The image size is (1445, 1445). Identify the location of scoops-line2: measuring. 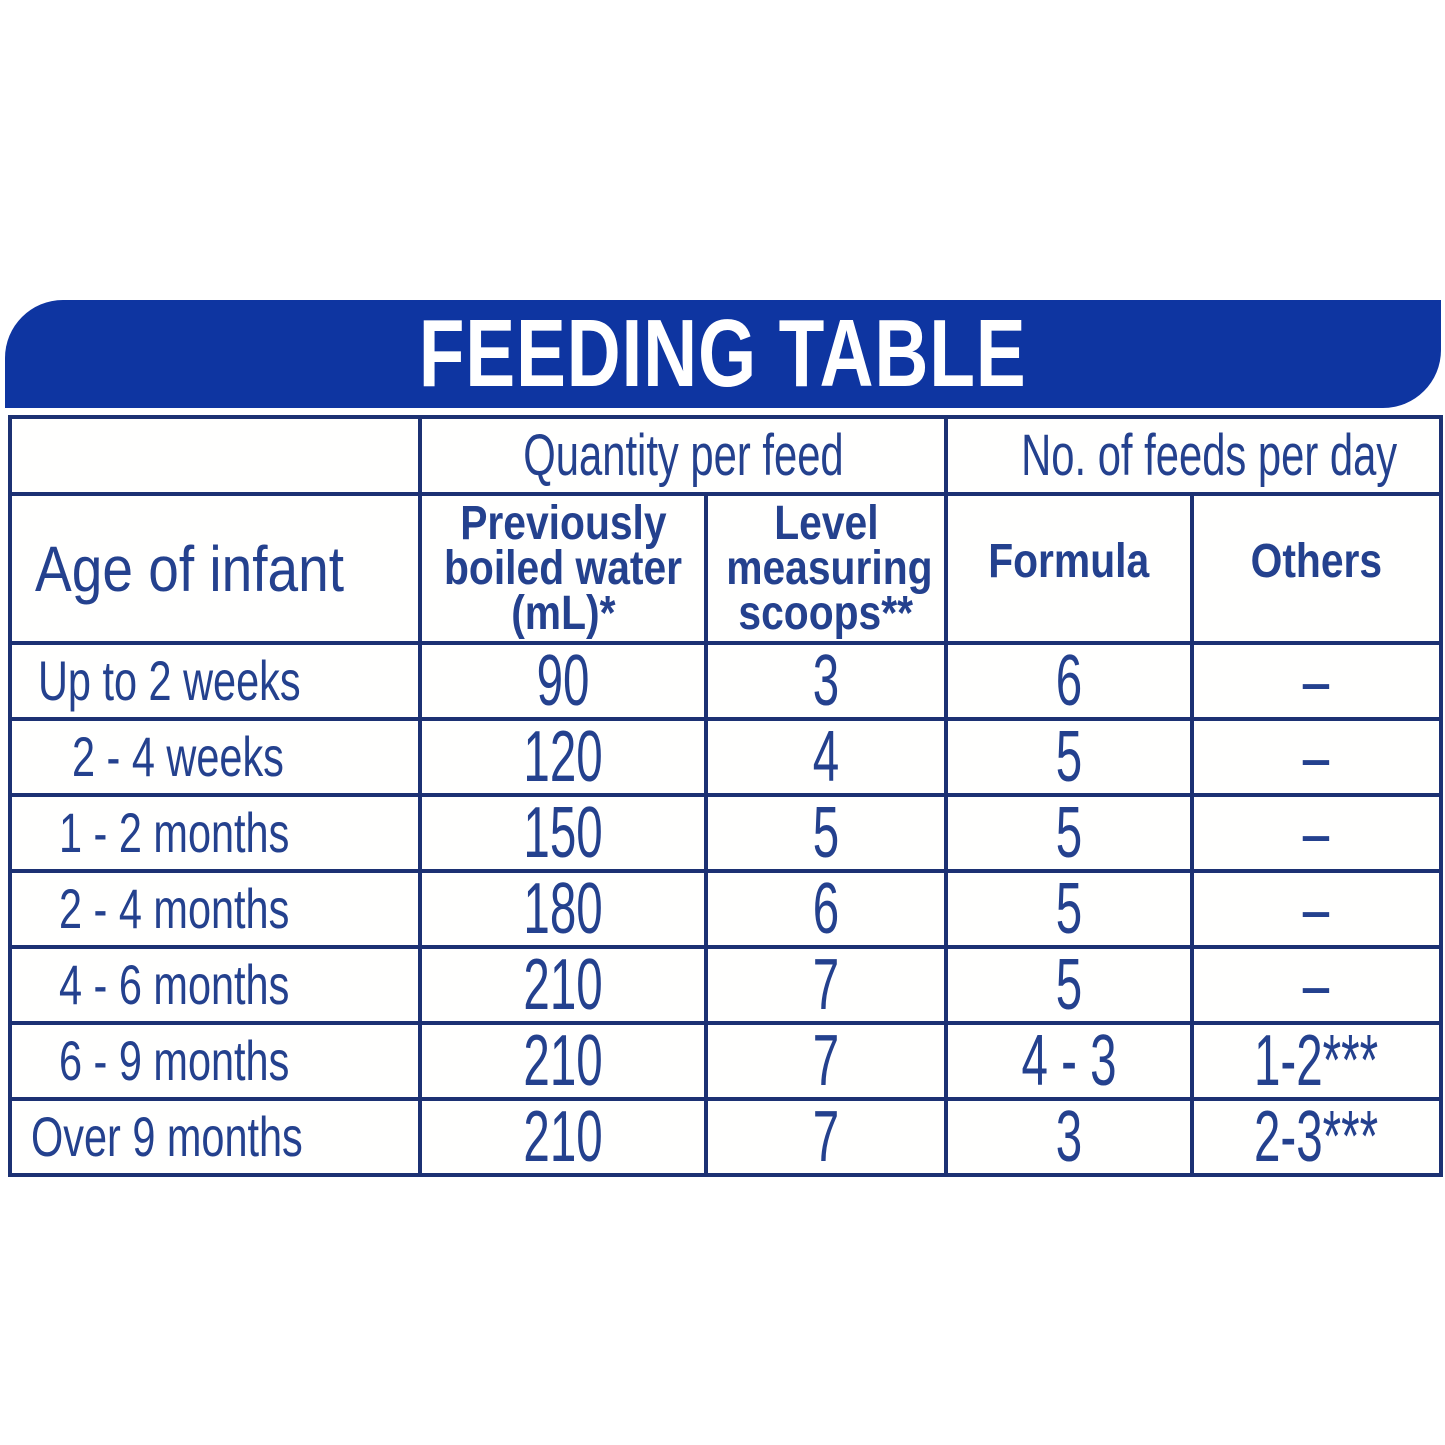
(829, 568).